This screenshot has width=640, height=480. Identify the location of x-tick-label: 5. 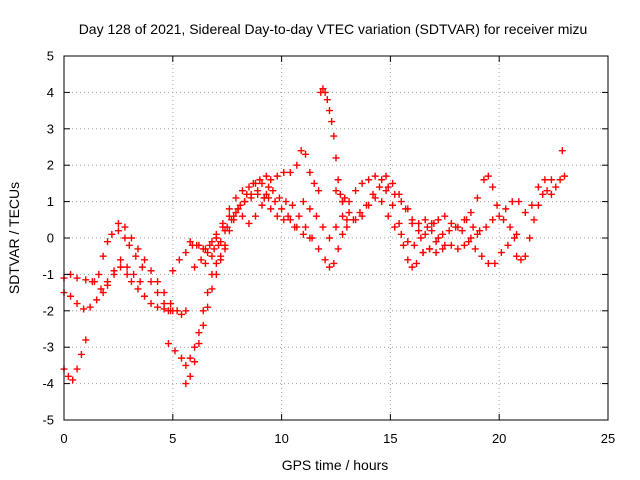
(172, 438).